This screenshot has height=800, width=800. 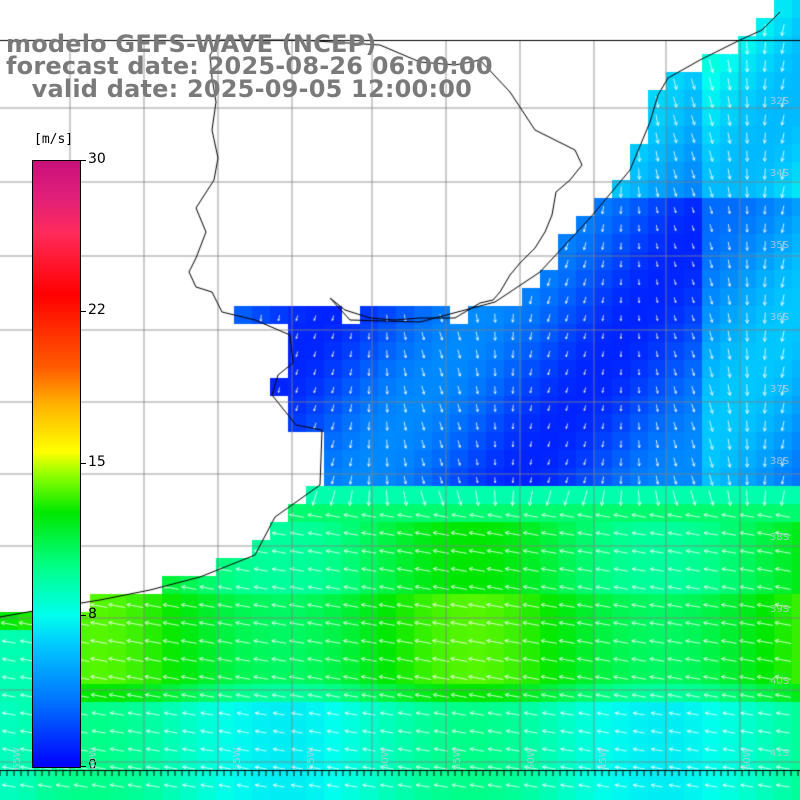 I want to click on lat-label: 32S, so click(x=780, y=101).